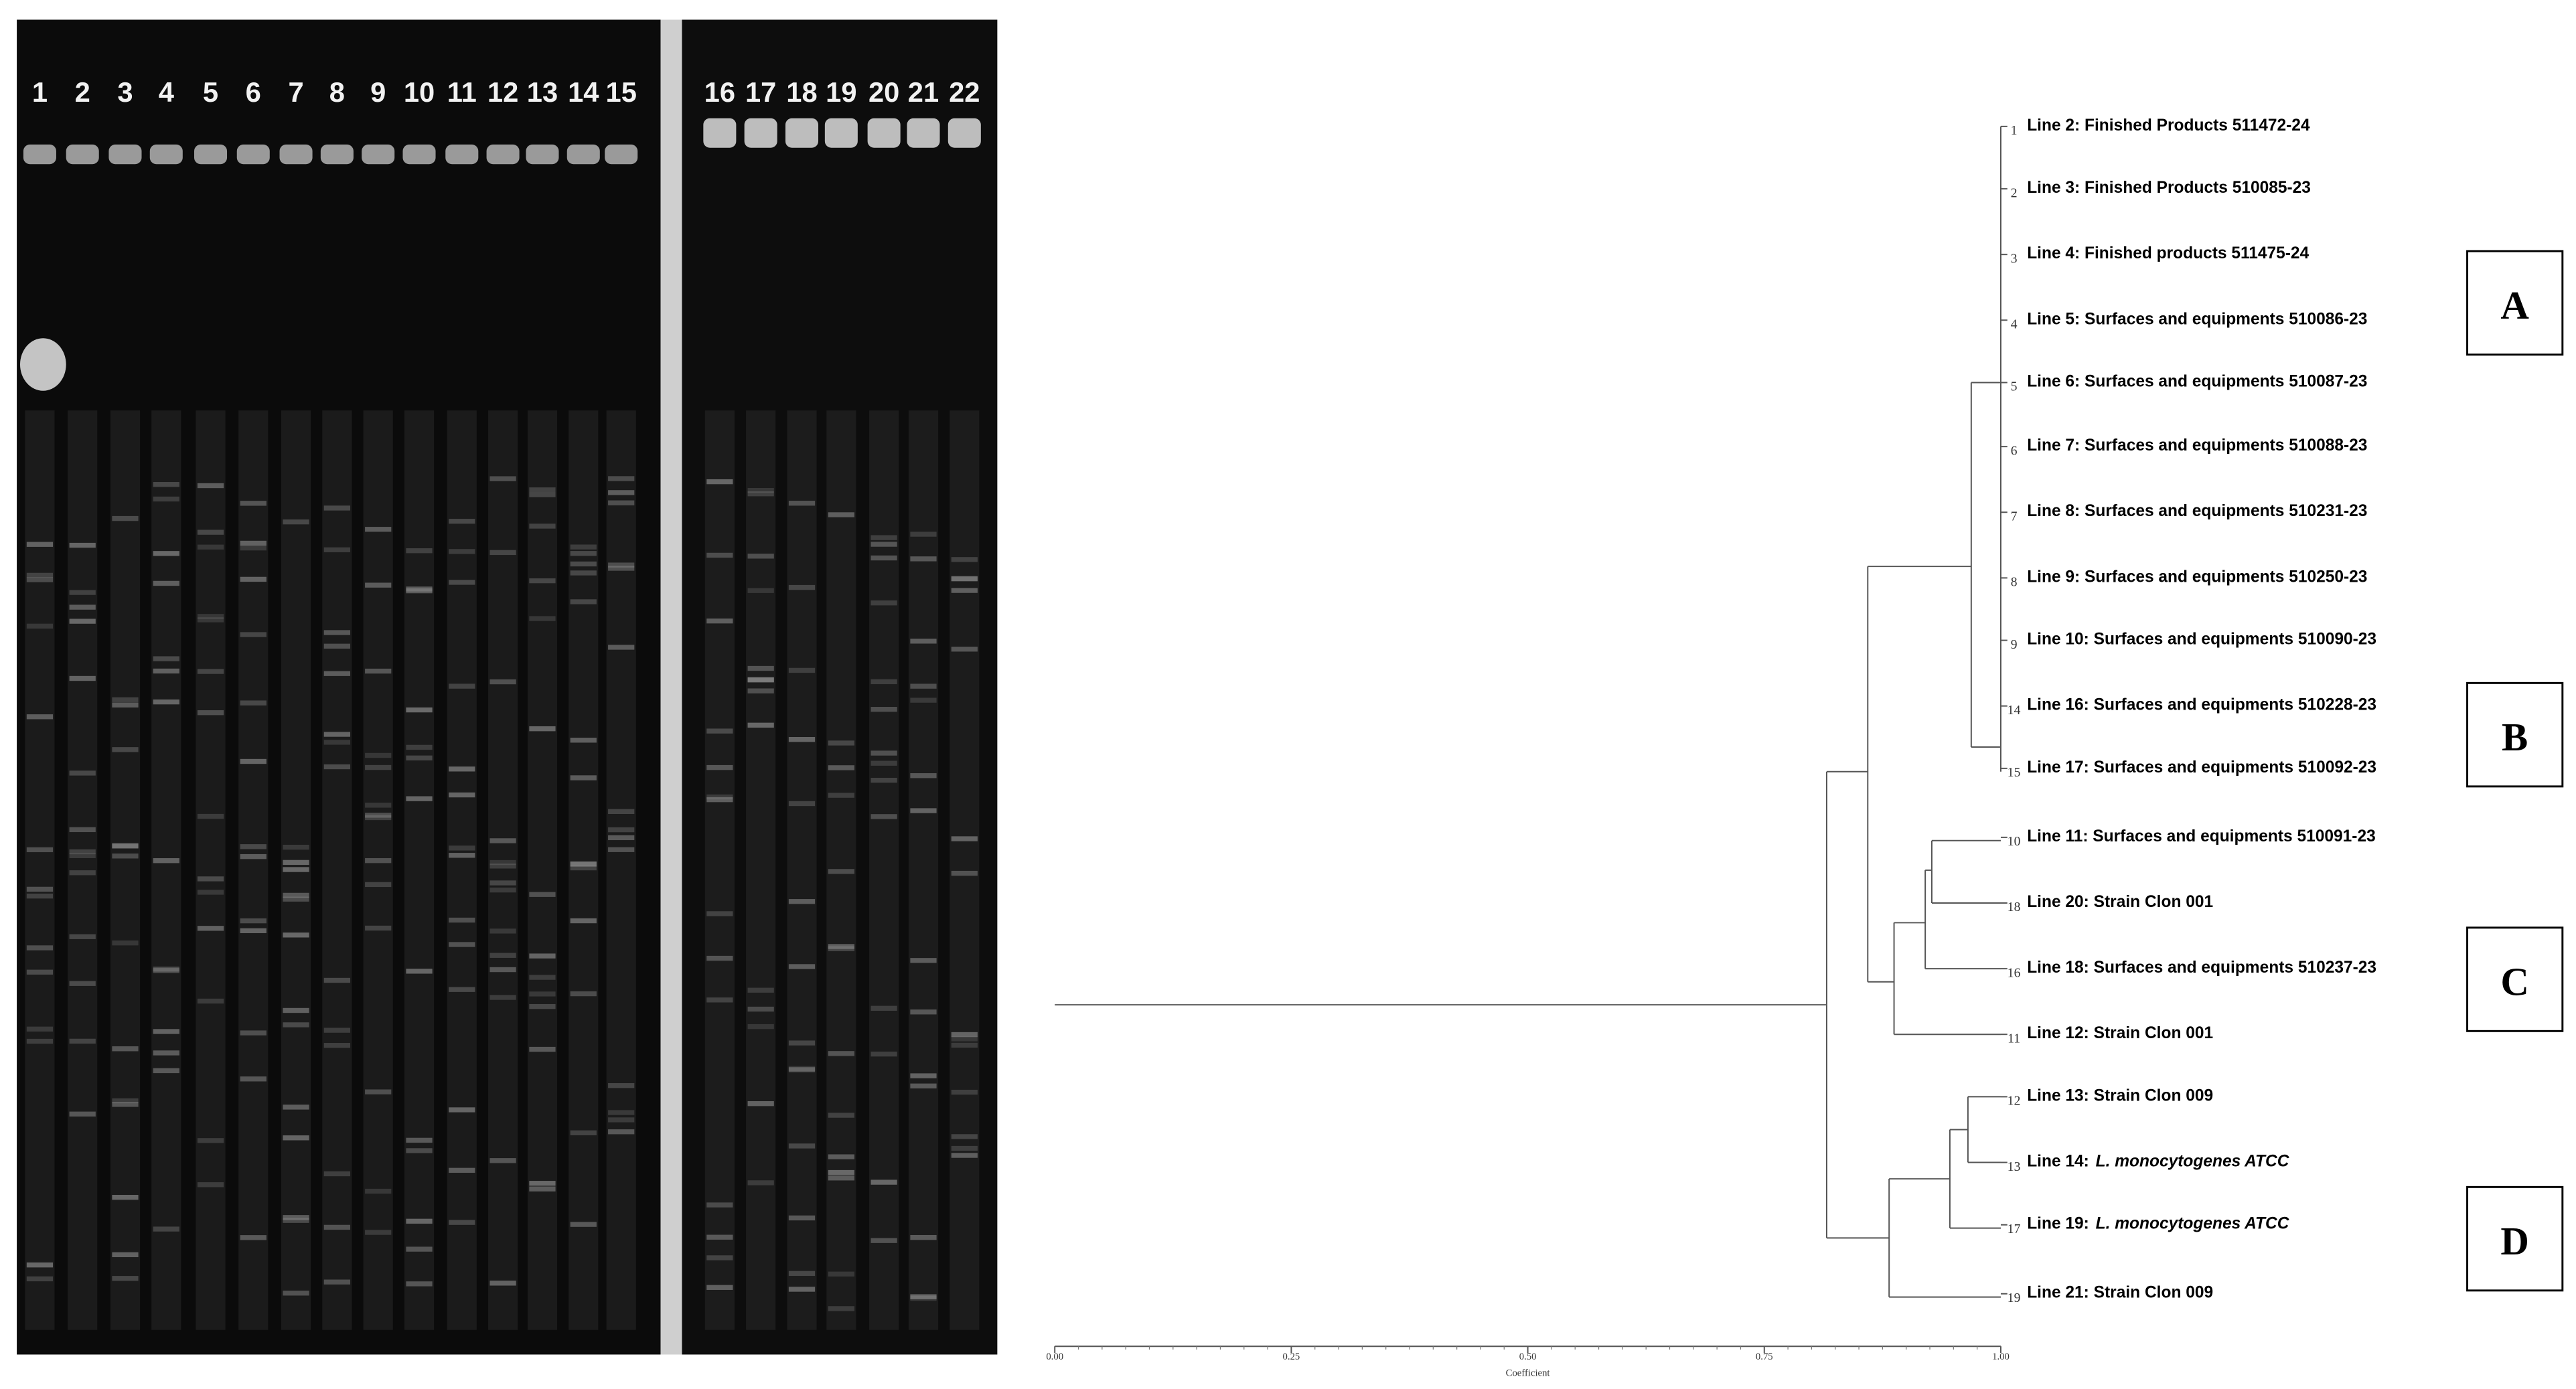 The image size is (2576, 1389). I want to click on cluster-box, so click(2515, 979).